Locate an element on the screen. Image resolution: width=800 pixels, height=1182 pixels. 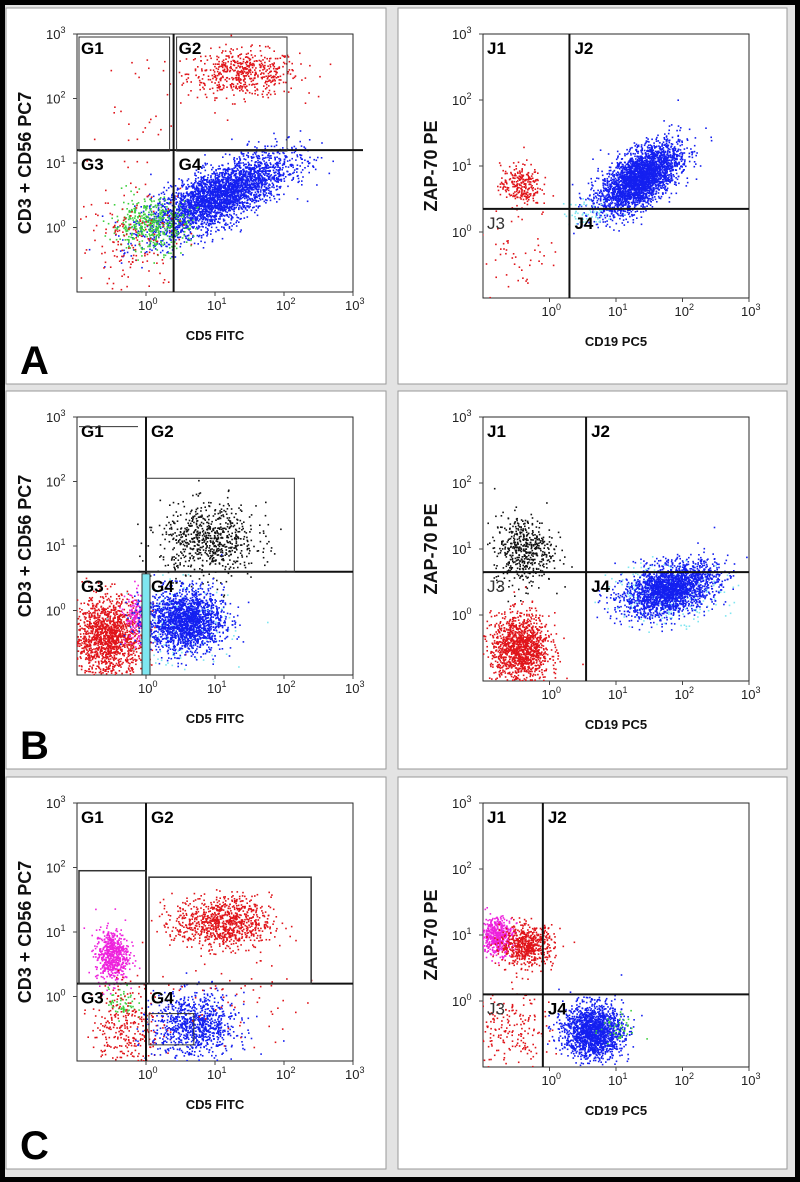
population-g2 is located at coordinates (239, 77).